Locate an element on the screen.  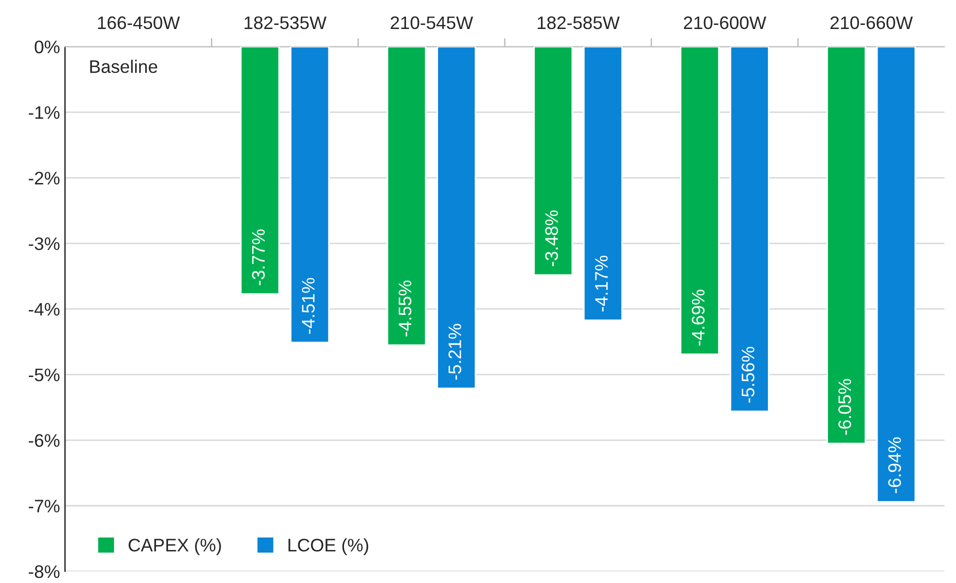
data-label: -6.94% is located at coordinates (894, 465).